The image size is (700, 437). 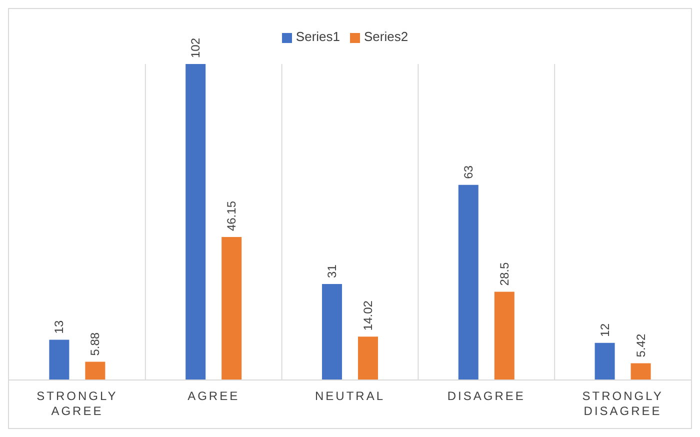 I want to click on data-label: 5.42, so click(x=641, y=346).